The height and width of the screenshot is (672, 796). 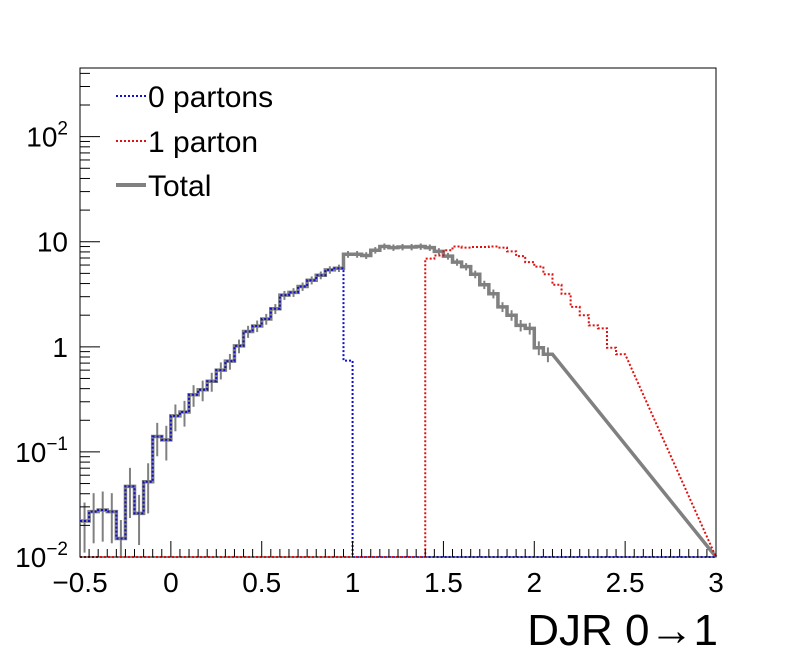 I want to click on y-tick-label: 1, so click(x=60, y=347).